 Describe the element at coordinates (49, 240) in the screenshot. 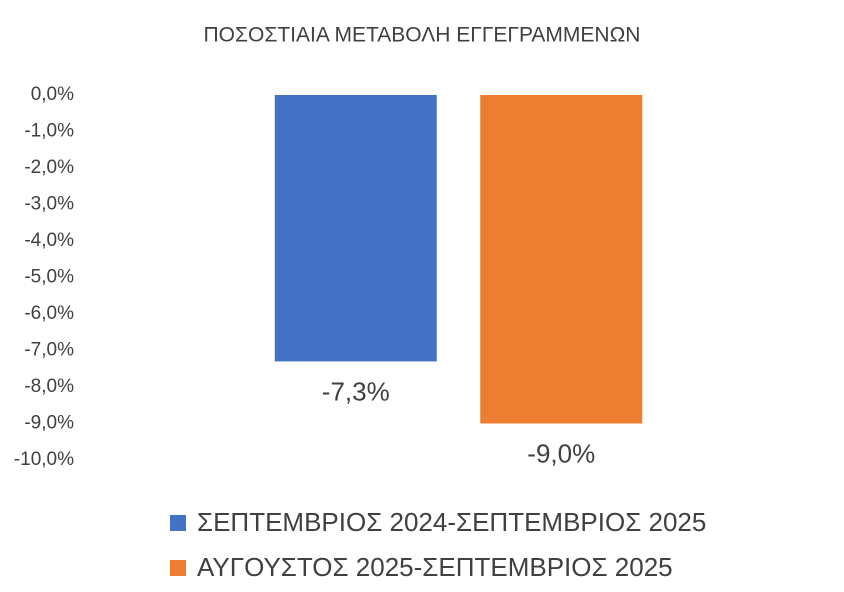

I see `y-tick-label: -4,0%` at that location.